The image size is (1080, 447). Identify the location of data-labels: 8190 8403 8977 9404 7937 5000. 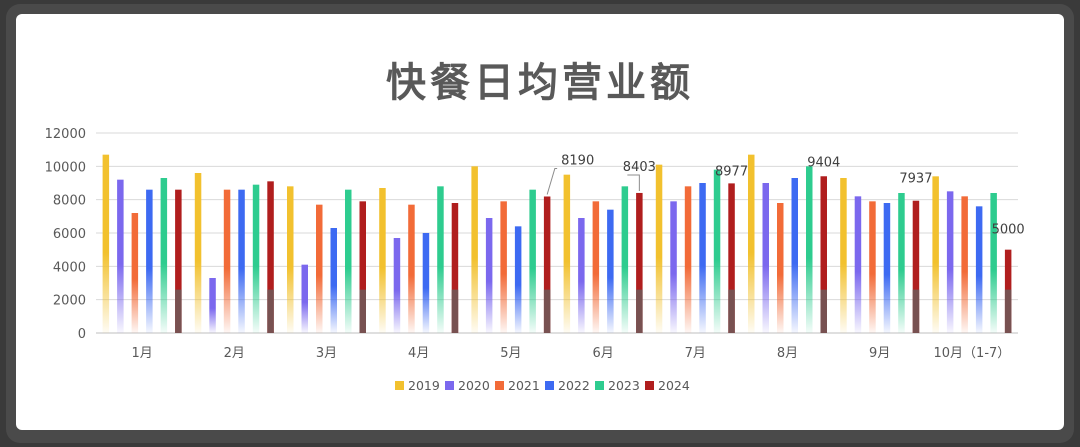
(785, 196).